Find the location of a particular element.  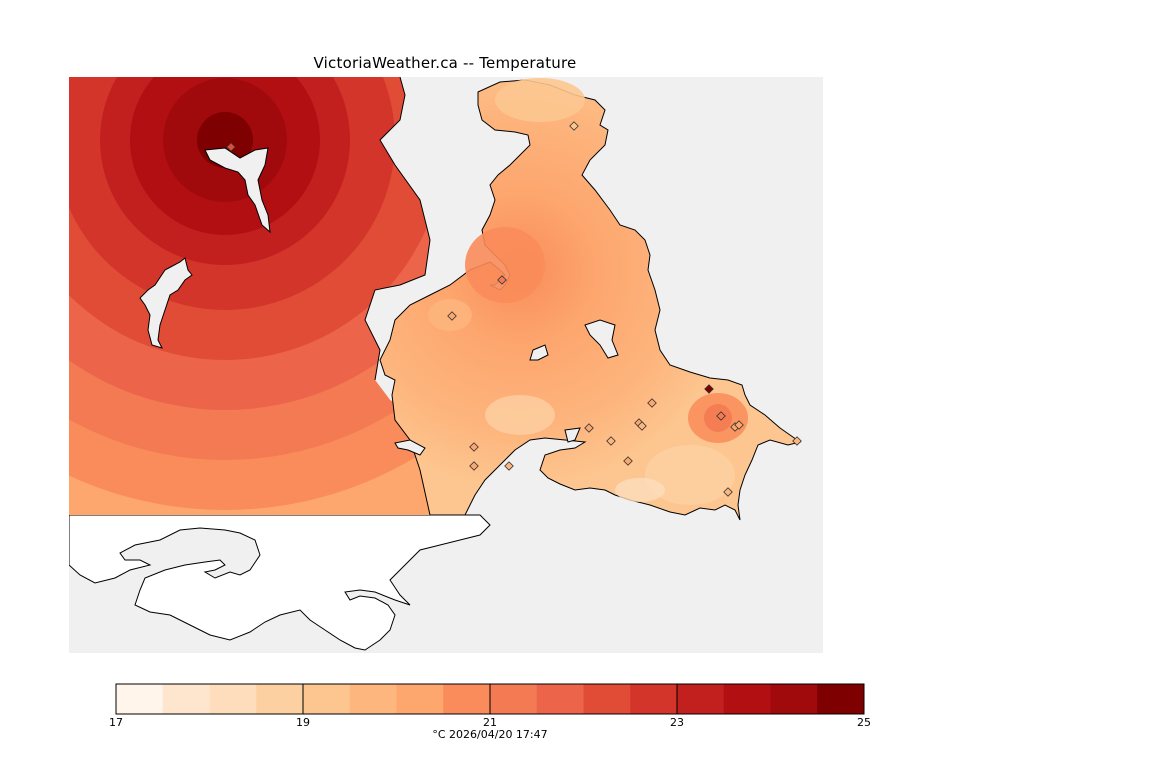

no-data-land is located at coordinates (280, 582).